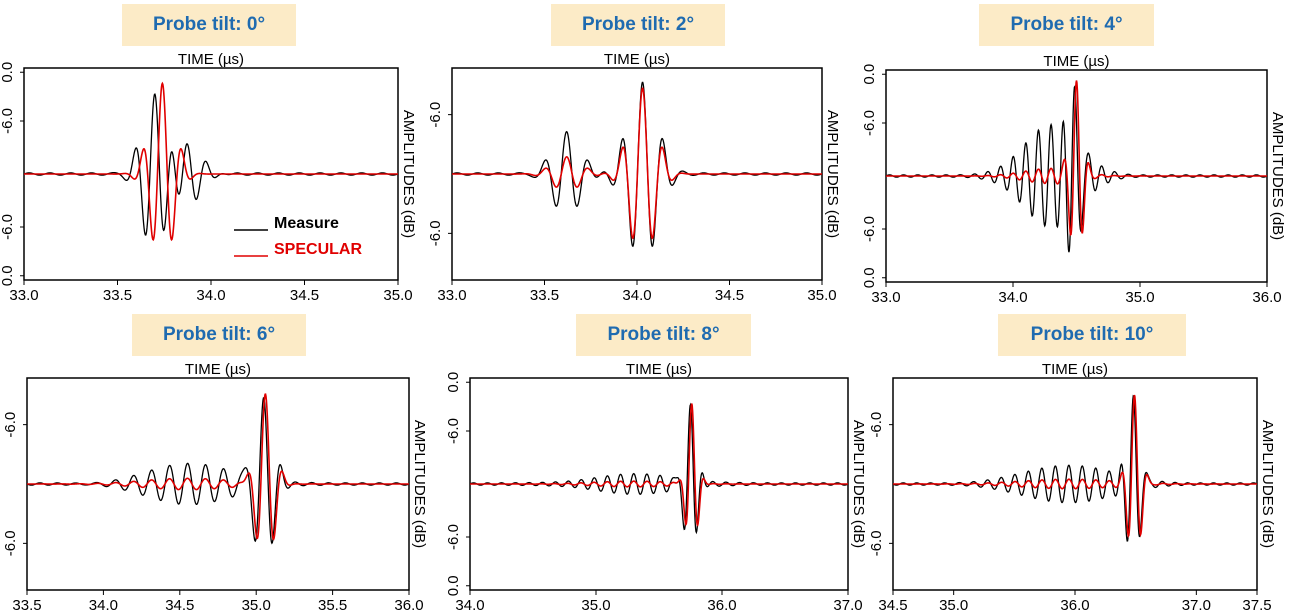 The image size is (1291, 610). Describe the element at coordinates (1256, 603) in the screenshot. I see `x-tick-label: 37.5` at that location.